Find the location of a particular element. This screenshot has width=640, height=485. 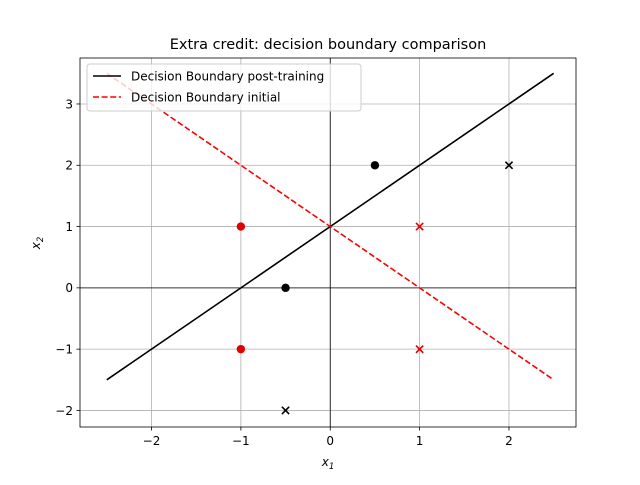

y-axis-label-sub: 2 is located at coordinates (41, 239).